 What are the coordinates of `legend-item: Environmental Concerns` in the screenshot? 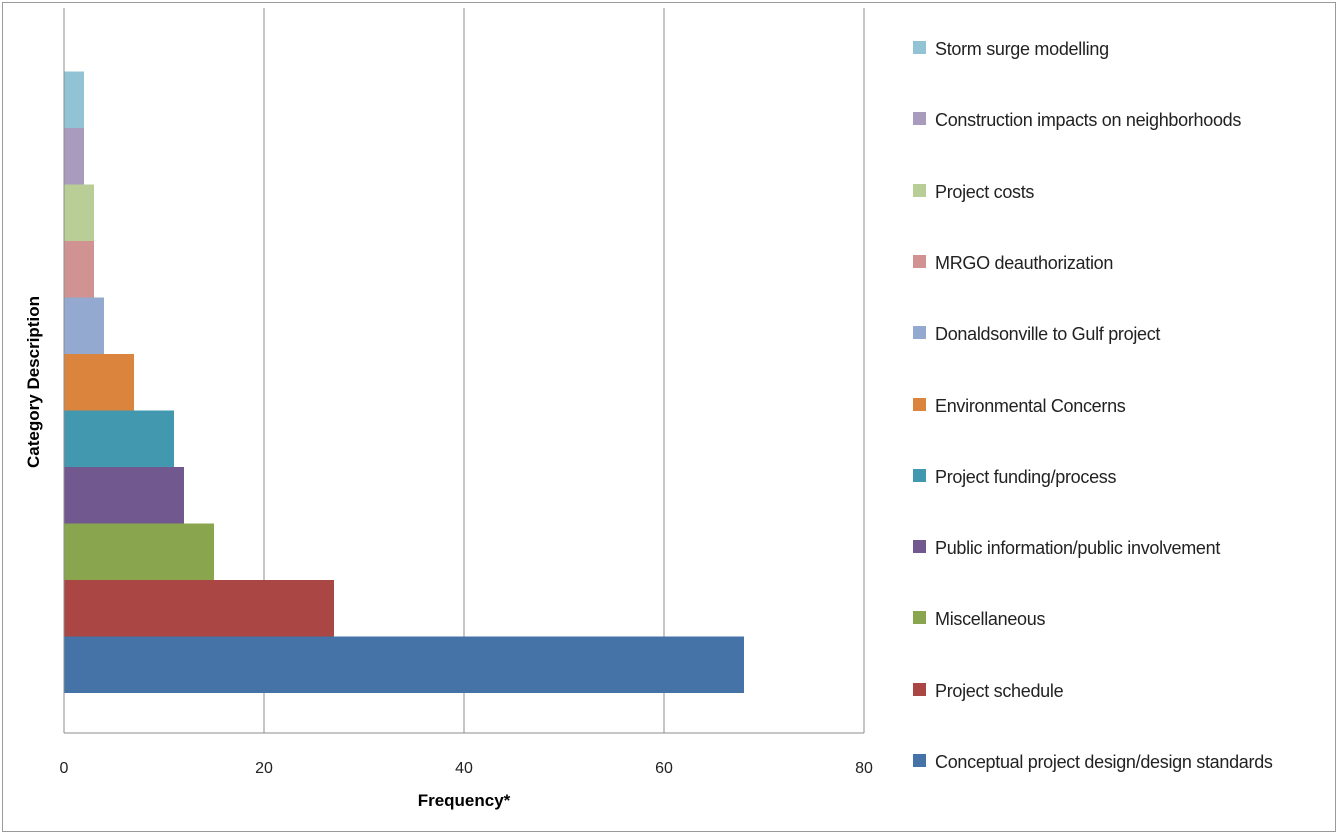 It's located at (1124, 406).